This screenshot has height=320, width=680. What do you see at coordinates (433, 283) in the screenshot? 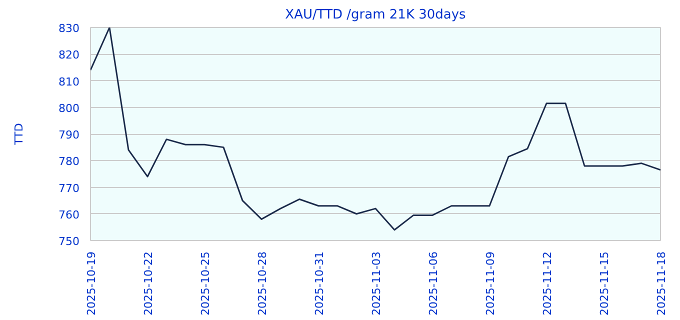
I see `x-tick-label: 2025-11-06` at bounding box center [433, 283].